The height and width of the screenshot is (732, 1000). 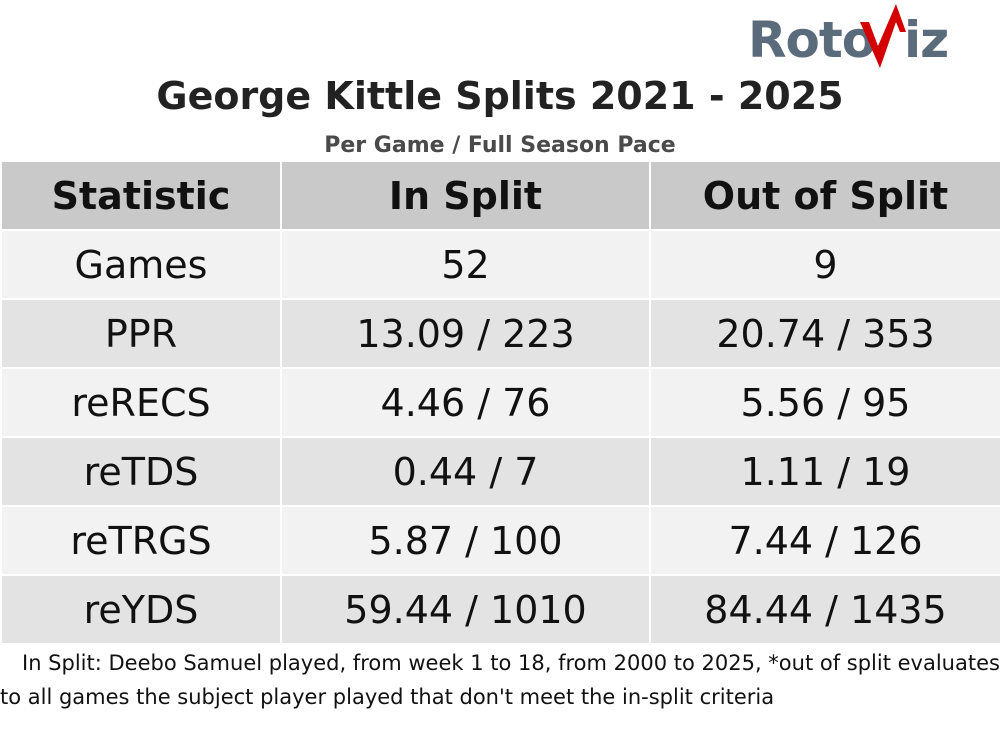 What do you see at coordinates (824, 402) in the screenshot?
I see `cell-out-of-split: 5.56 / 95` at bounding box center [824, 402].